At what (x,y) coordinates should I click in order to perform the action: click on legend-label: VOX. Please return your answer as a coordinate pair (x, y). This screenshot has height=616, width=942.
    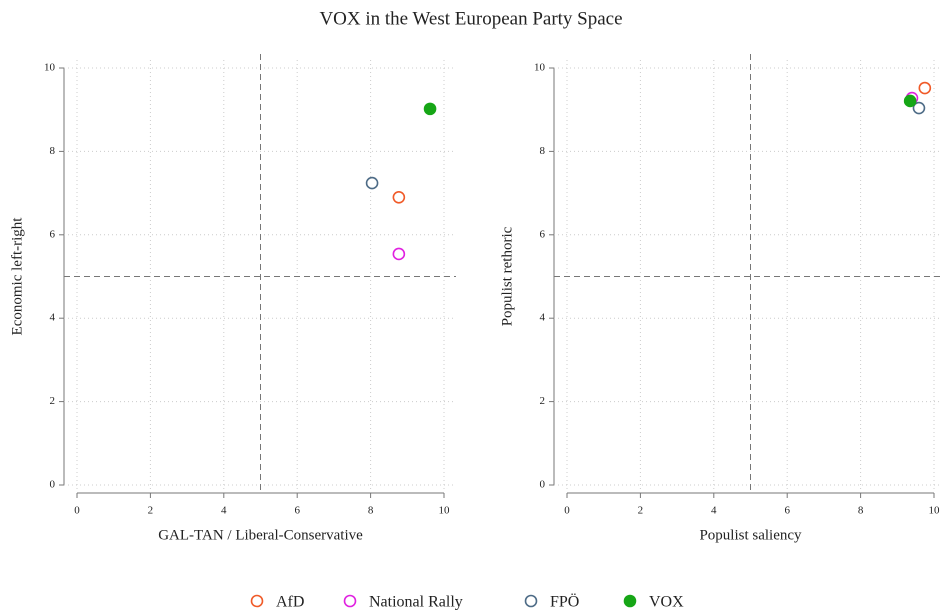
    Looking at the image, I should click on (666, 602).